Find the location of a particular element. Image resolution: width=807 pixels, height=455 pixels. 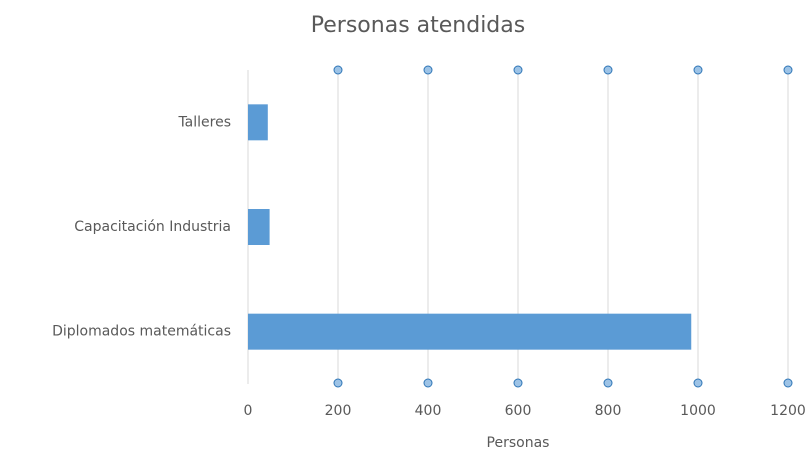

x-tick-label: 0 is located at coordinates (248, 411).